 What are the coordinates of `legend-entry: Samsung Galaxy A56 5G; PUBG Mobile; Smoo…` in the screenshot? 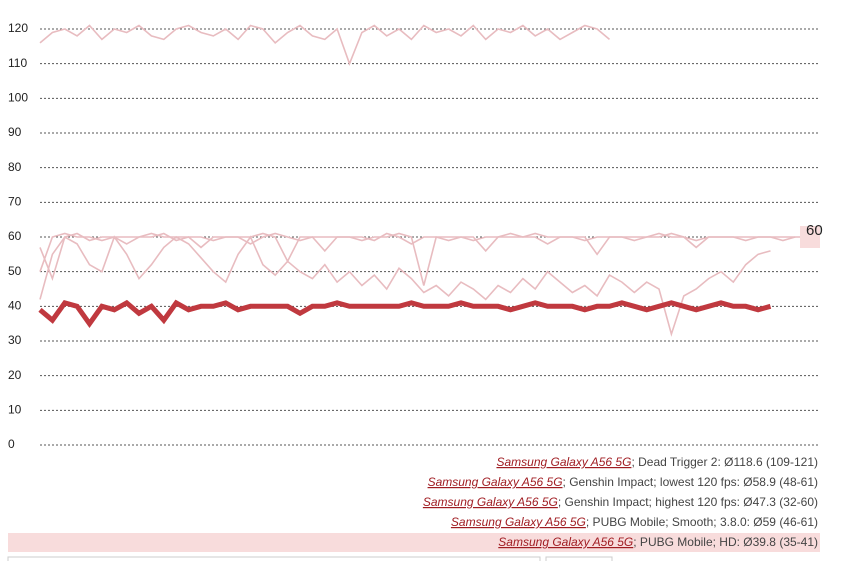 It's located at (634, 522).